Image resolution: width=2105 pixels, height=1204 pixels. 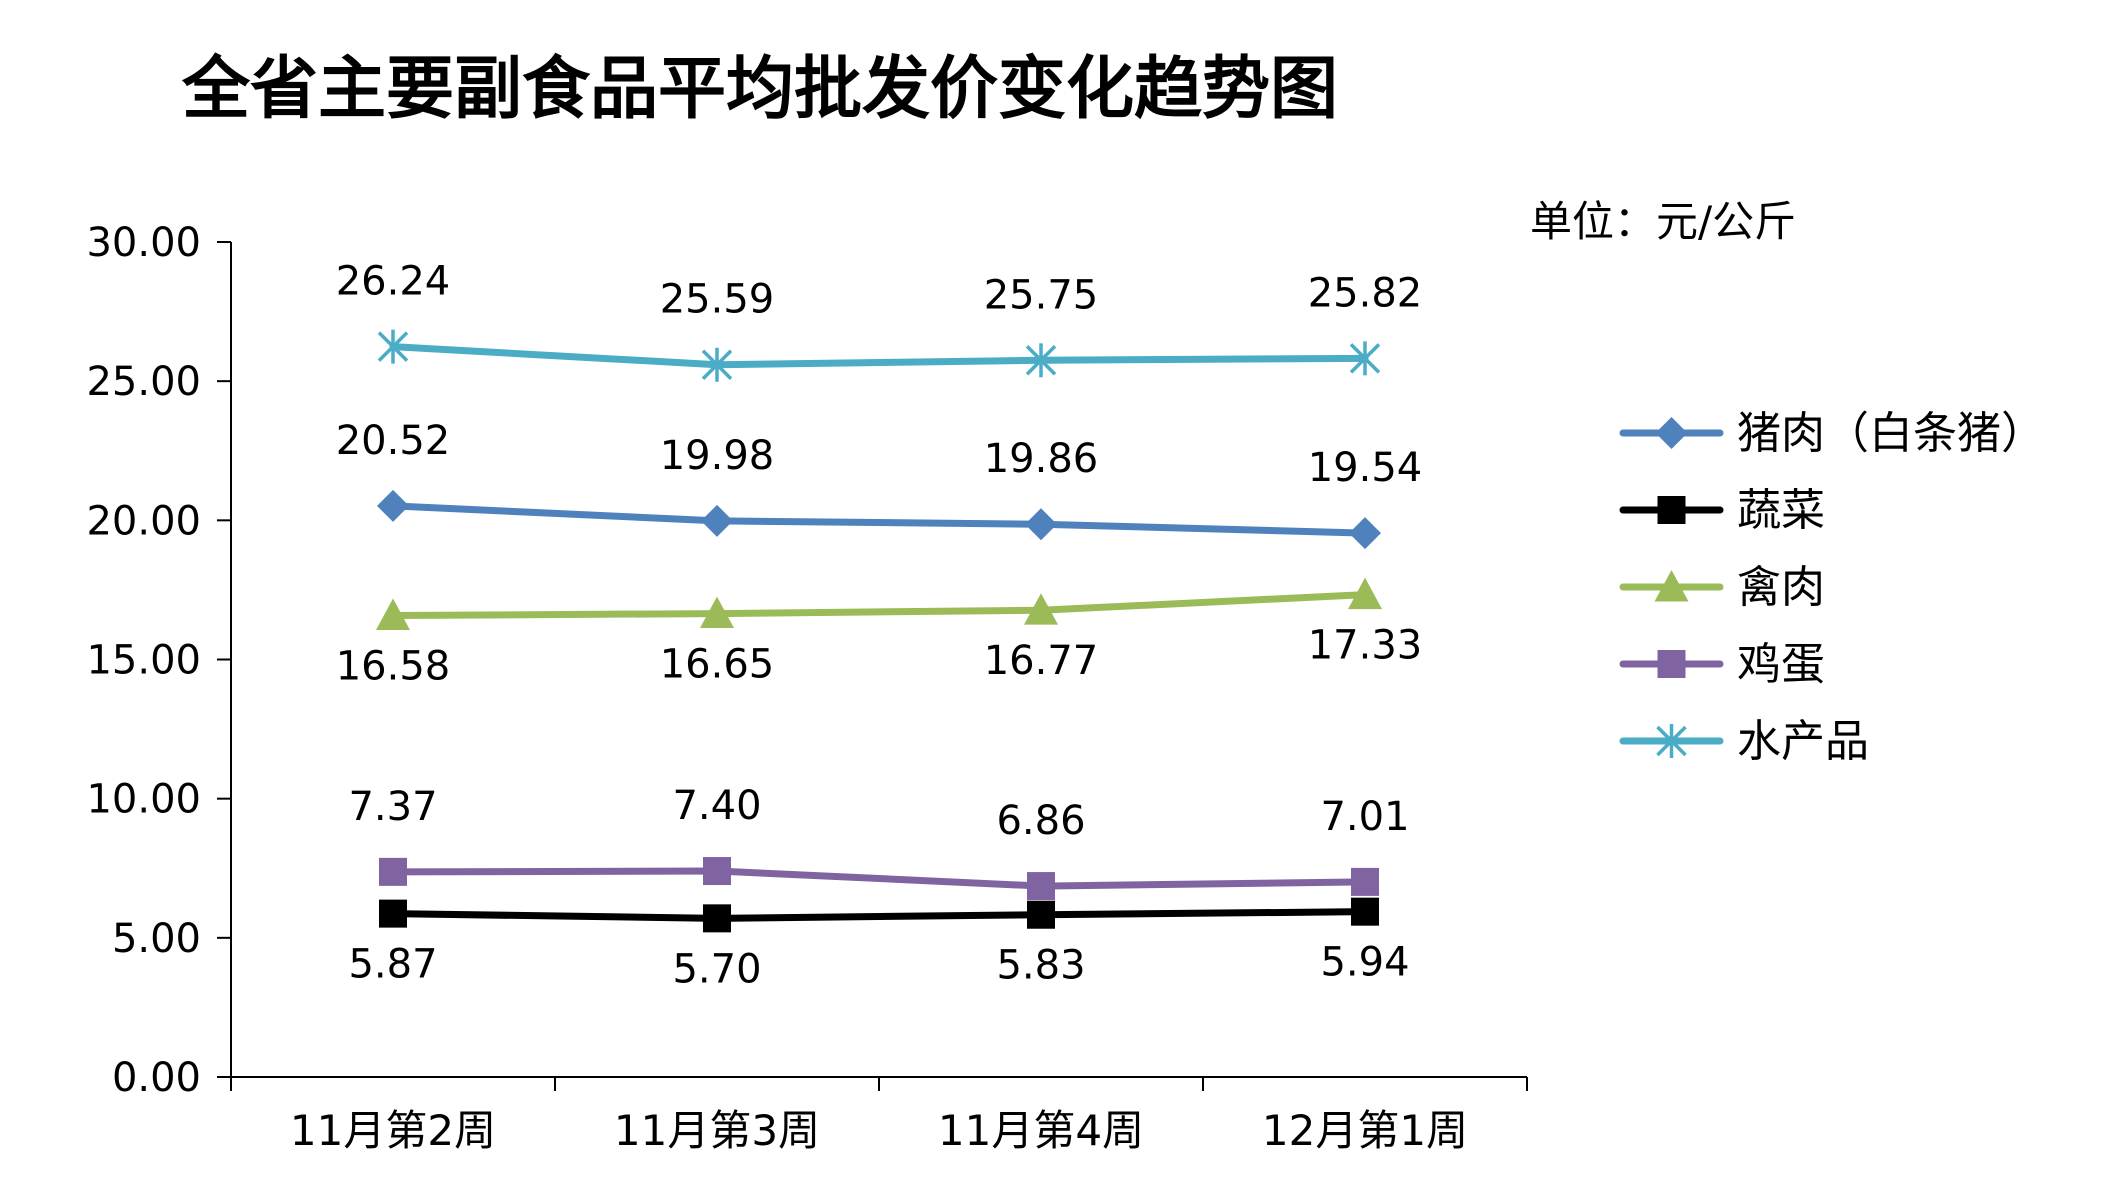 What do you see at coordinates (717, 456) in the screenshot?
I see `data-label: 19.98` at bounding box center [717, 456].